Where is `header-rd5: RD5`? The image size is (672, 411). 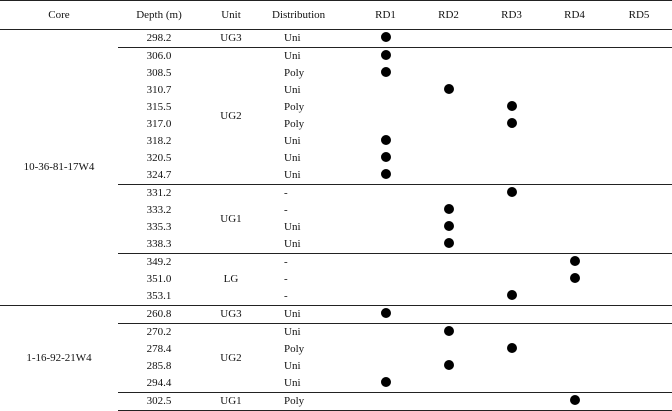 header-rd5: RD5 is located at coordinates (639, 15).